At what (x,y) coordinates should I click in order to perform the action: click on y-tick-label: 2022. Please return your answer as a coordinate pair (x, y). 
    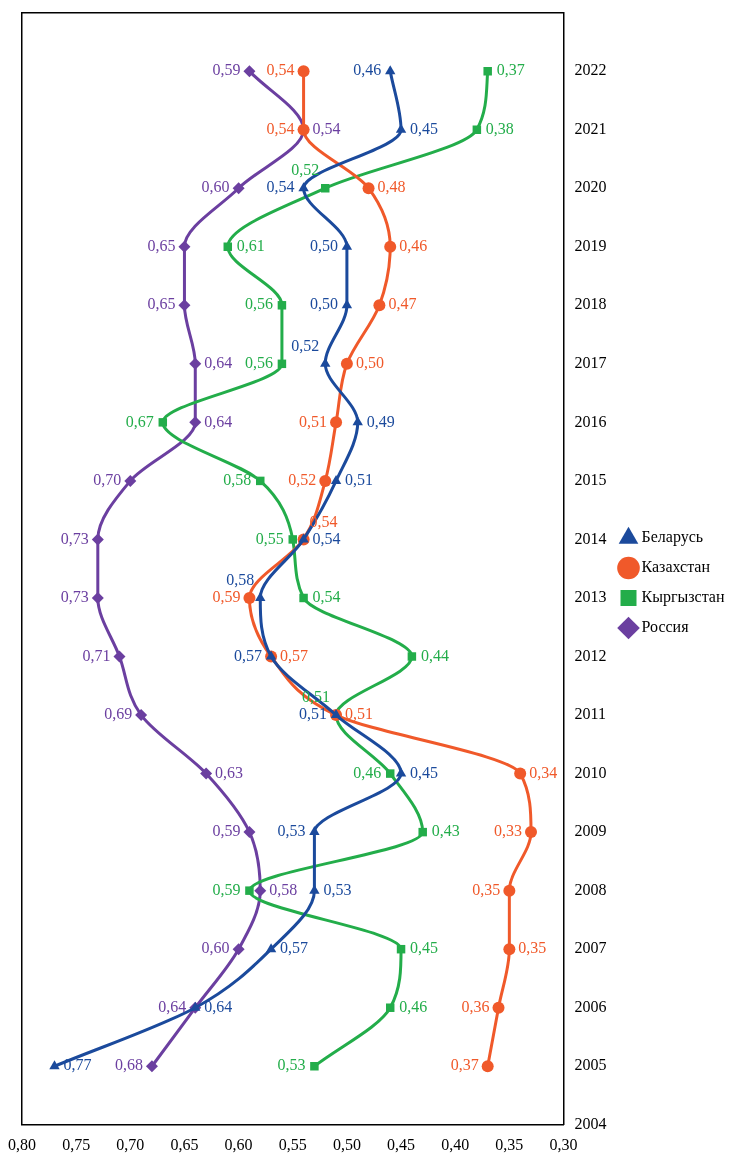
    Looking at the image, I should click on (590, 70).